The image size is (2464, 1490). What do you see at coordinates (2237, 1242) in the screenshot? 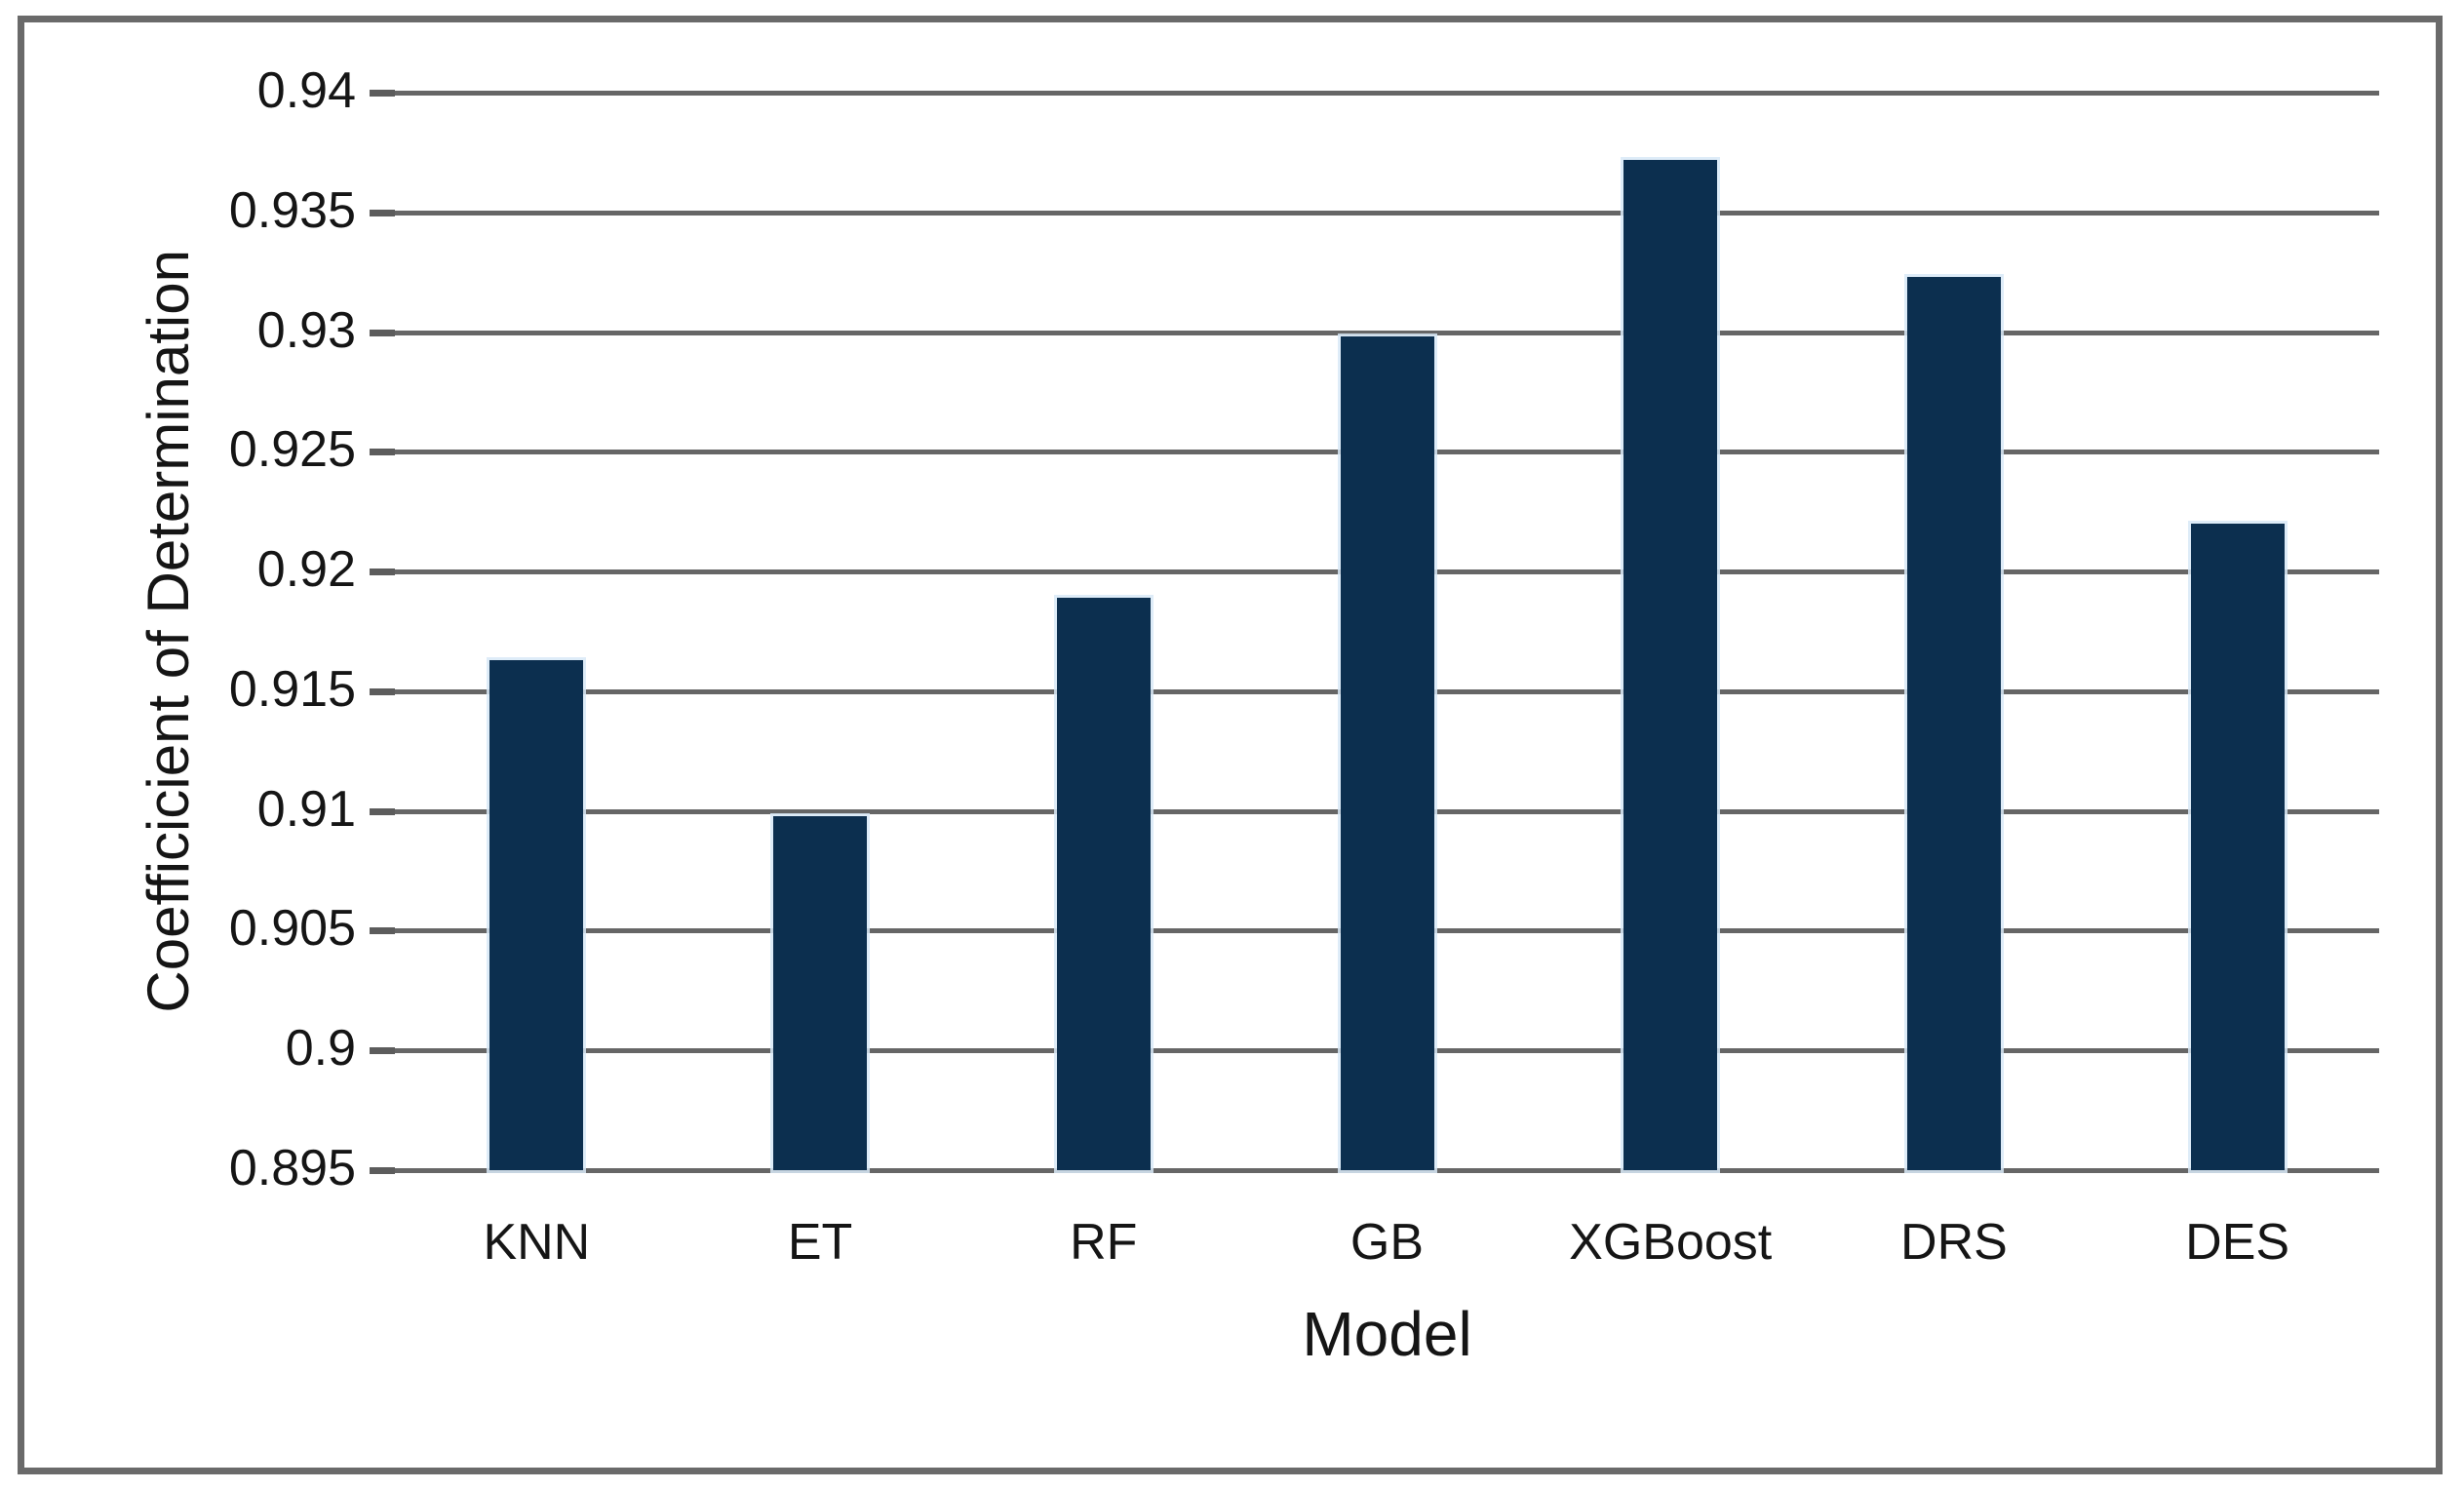
I see `x-tick-label-des: DES` at bounding box center [2237, 1242].